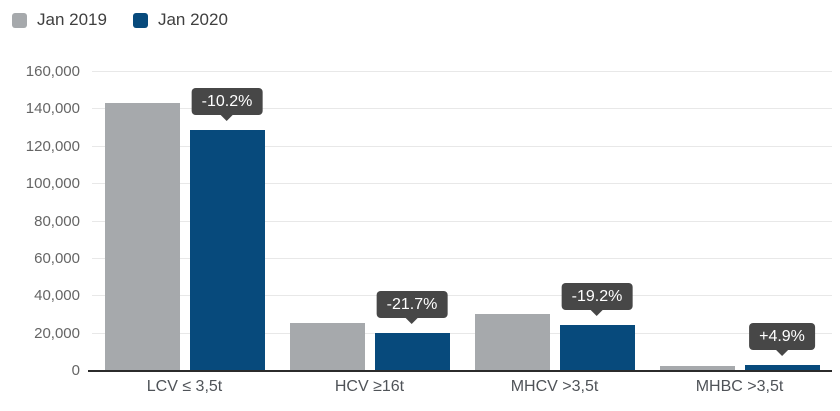 This screenshot has height=411, width=840. Describe the element at coordinates (57, 333) in the screenshot. I see `y-tick-label: 20,000` at that location.